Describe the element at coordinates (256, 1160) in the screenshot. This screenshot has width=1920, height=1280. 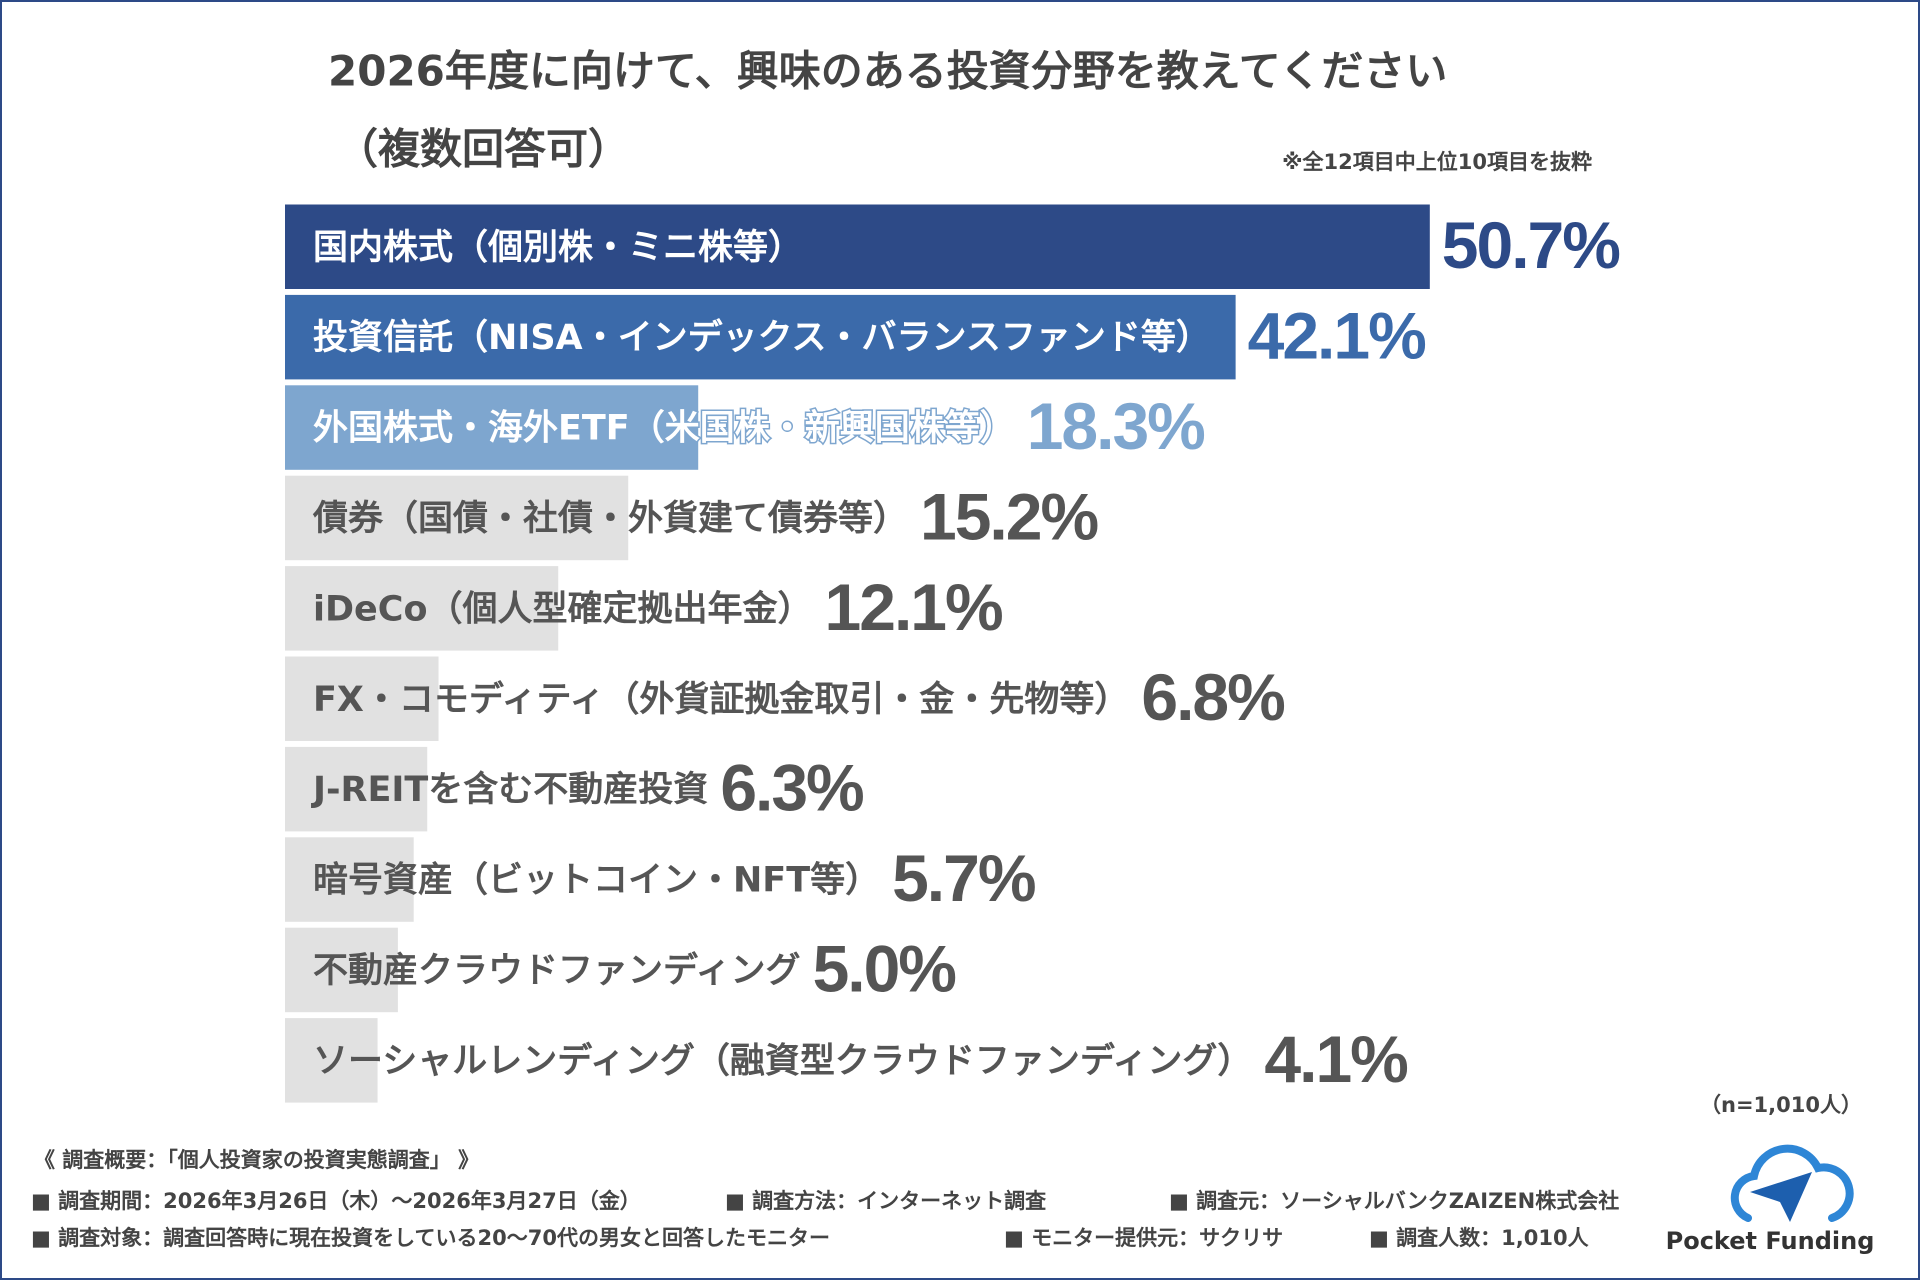
I see `footer-heading: 《 調査概要：「個人投資家の投資実態調査」 》` at that location.